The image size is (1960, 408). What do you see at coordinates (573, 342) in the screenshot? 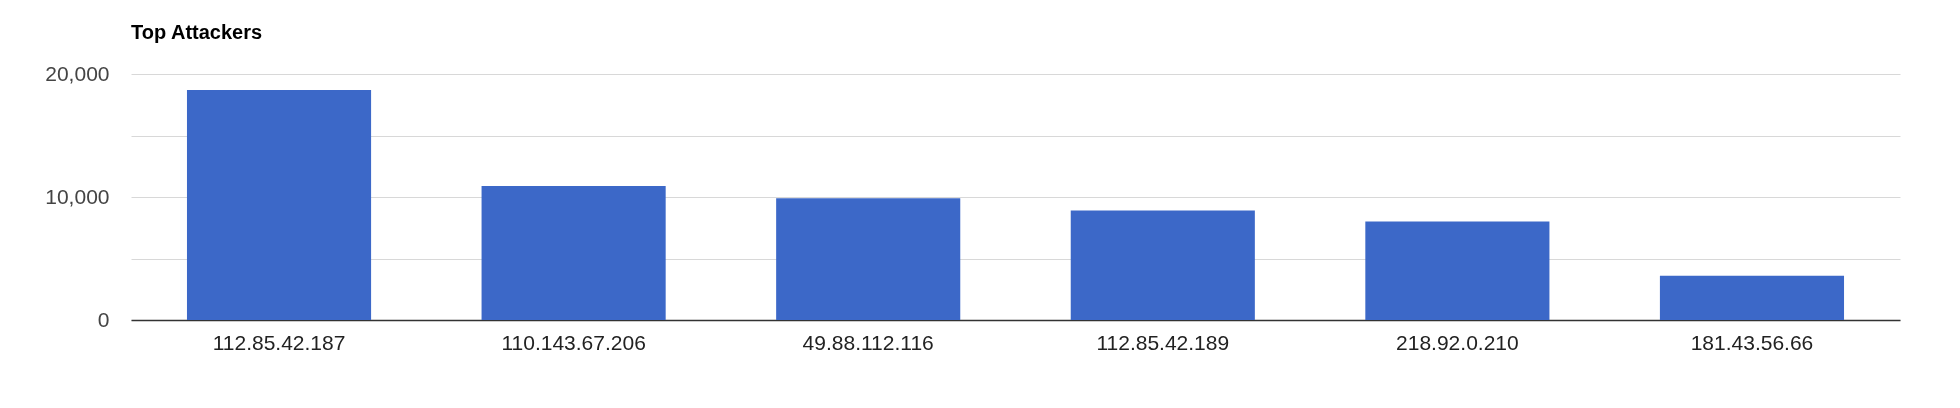
I see `x-tick-label: 110.143.67.206` at bounding box center [573, 342].